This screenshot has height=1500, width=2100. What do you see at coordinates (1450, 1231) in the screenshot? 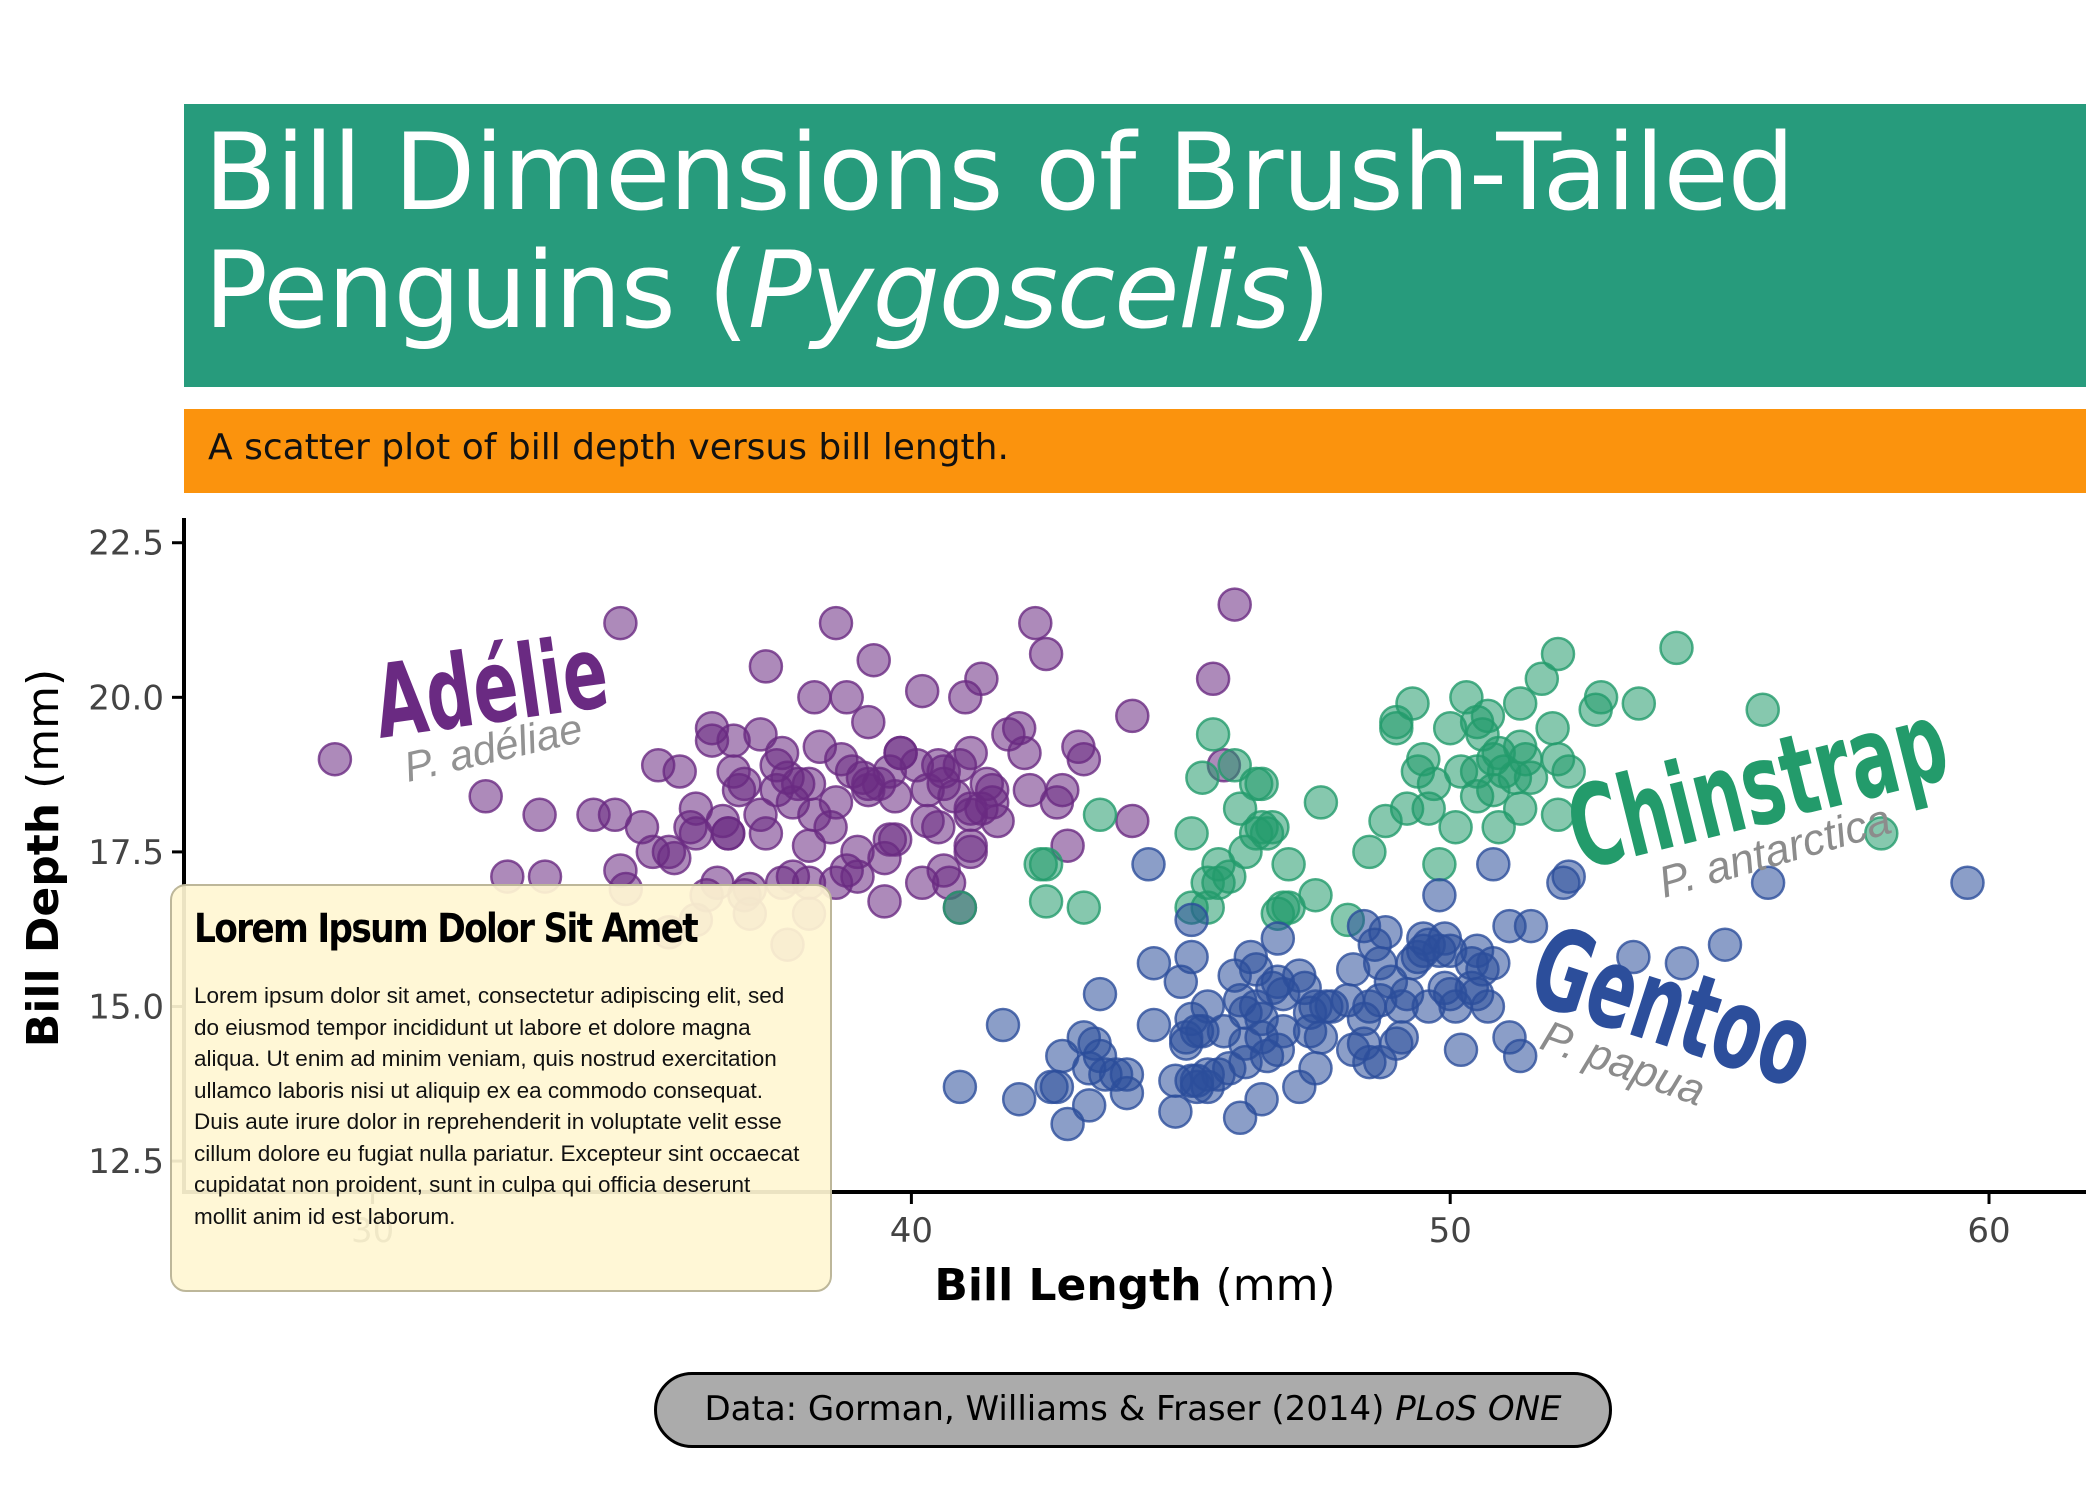
I see `x-tick-label: 50` at bounding box center [1450, 1231].